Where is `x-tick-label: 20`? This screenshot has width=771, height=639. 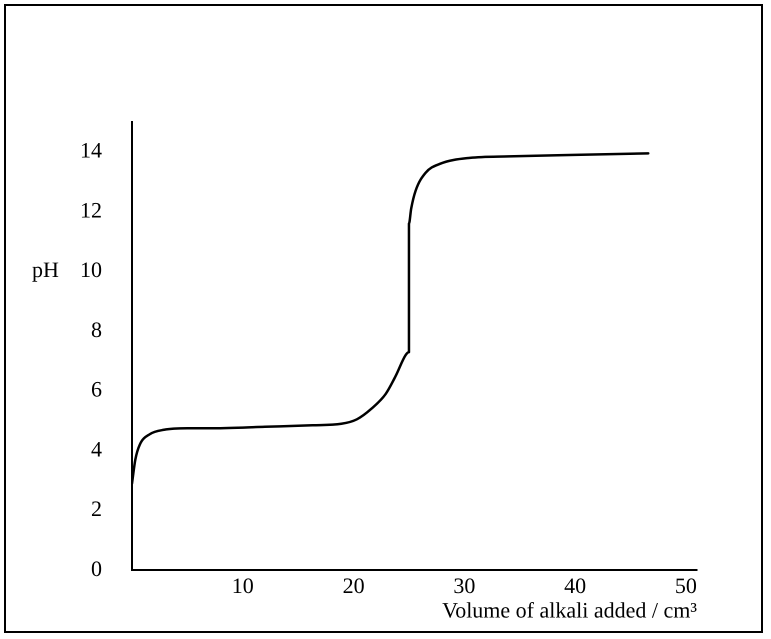
x-tick-label: 20 is located at coordinates (353, 585).